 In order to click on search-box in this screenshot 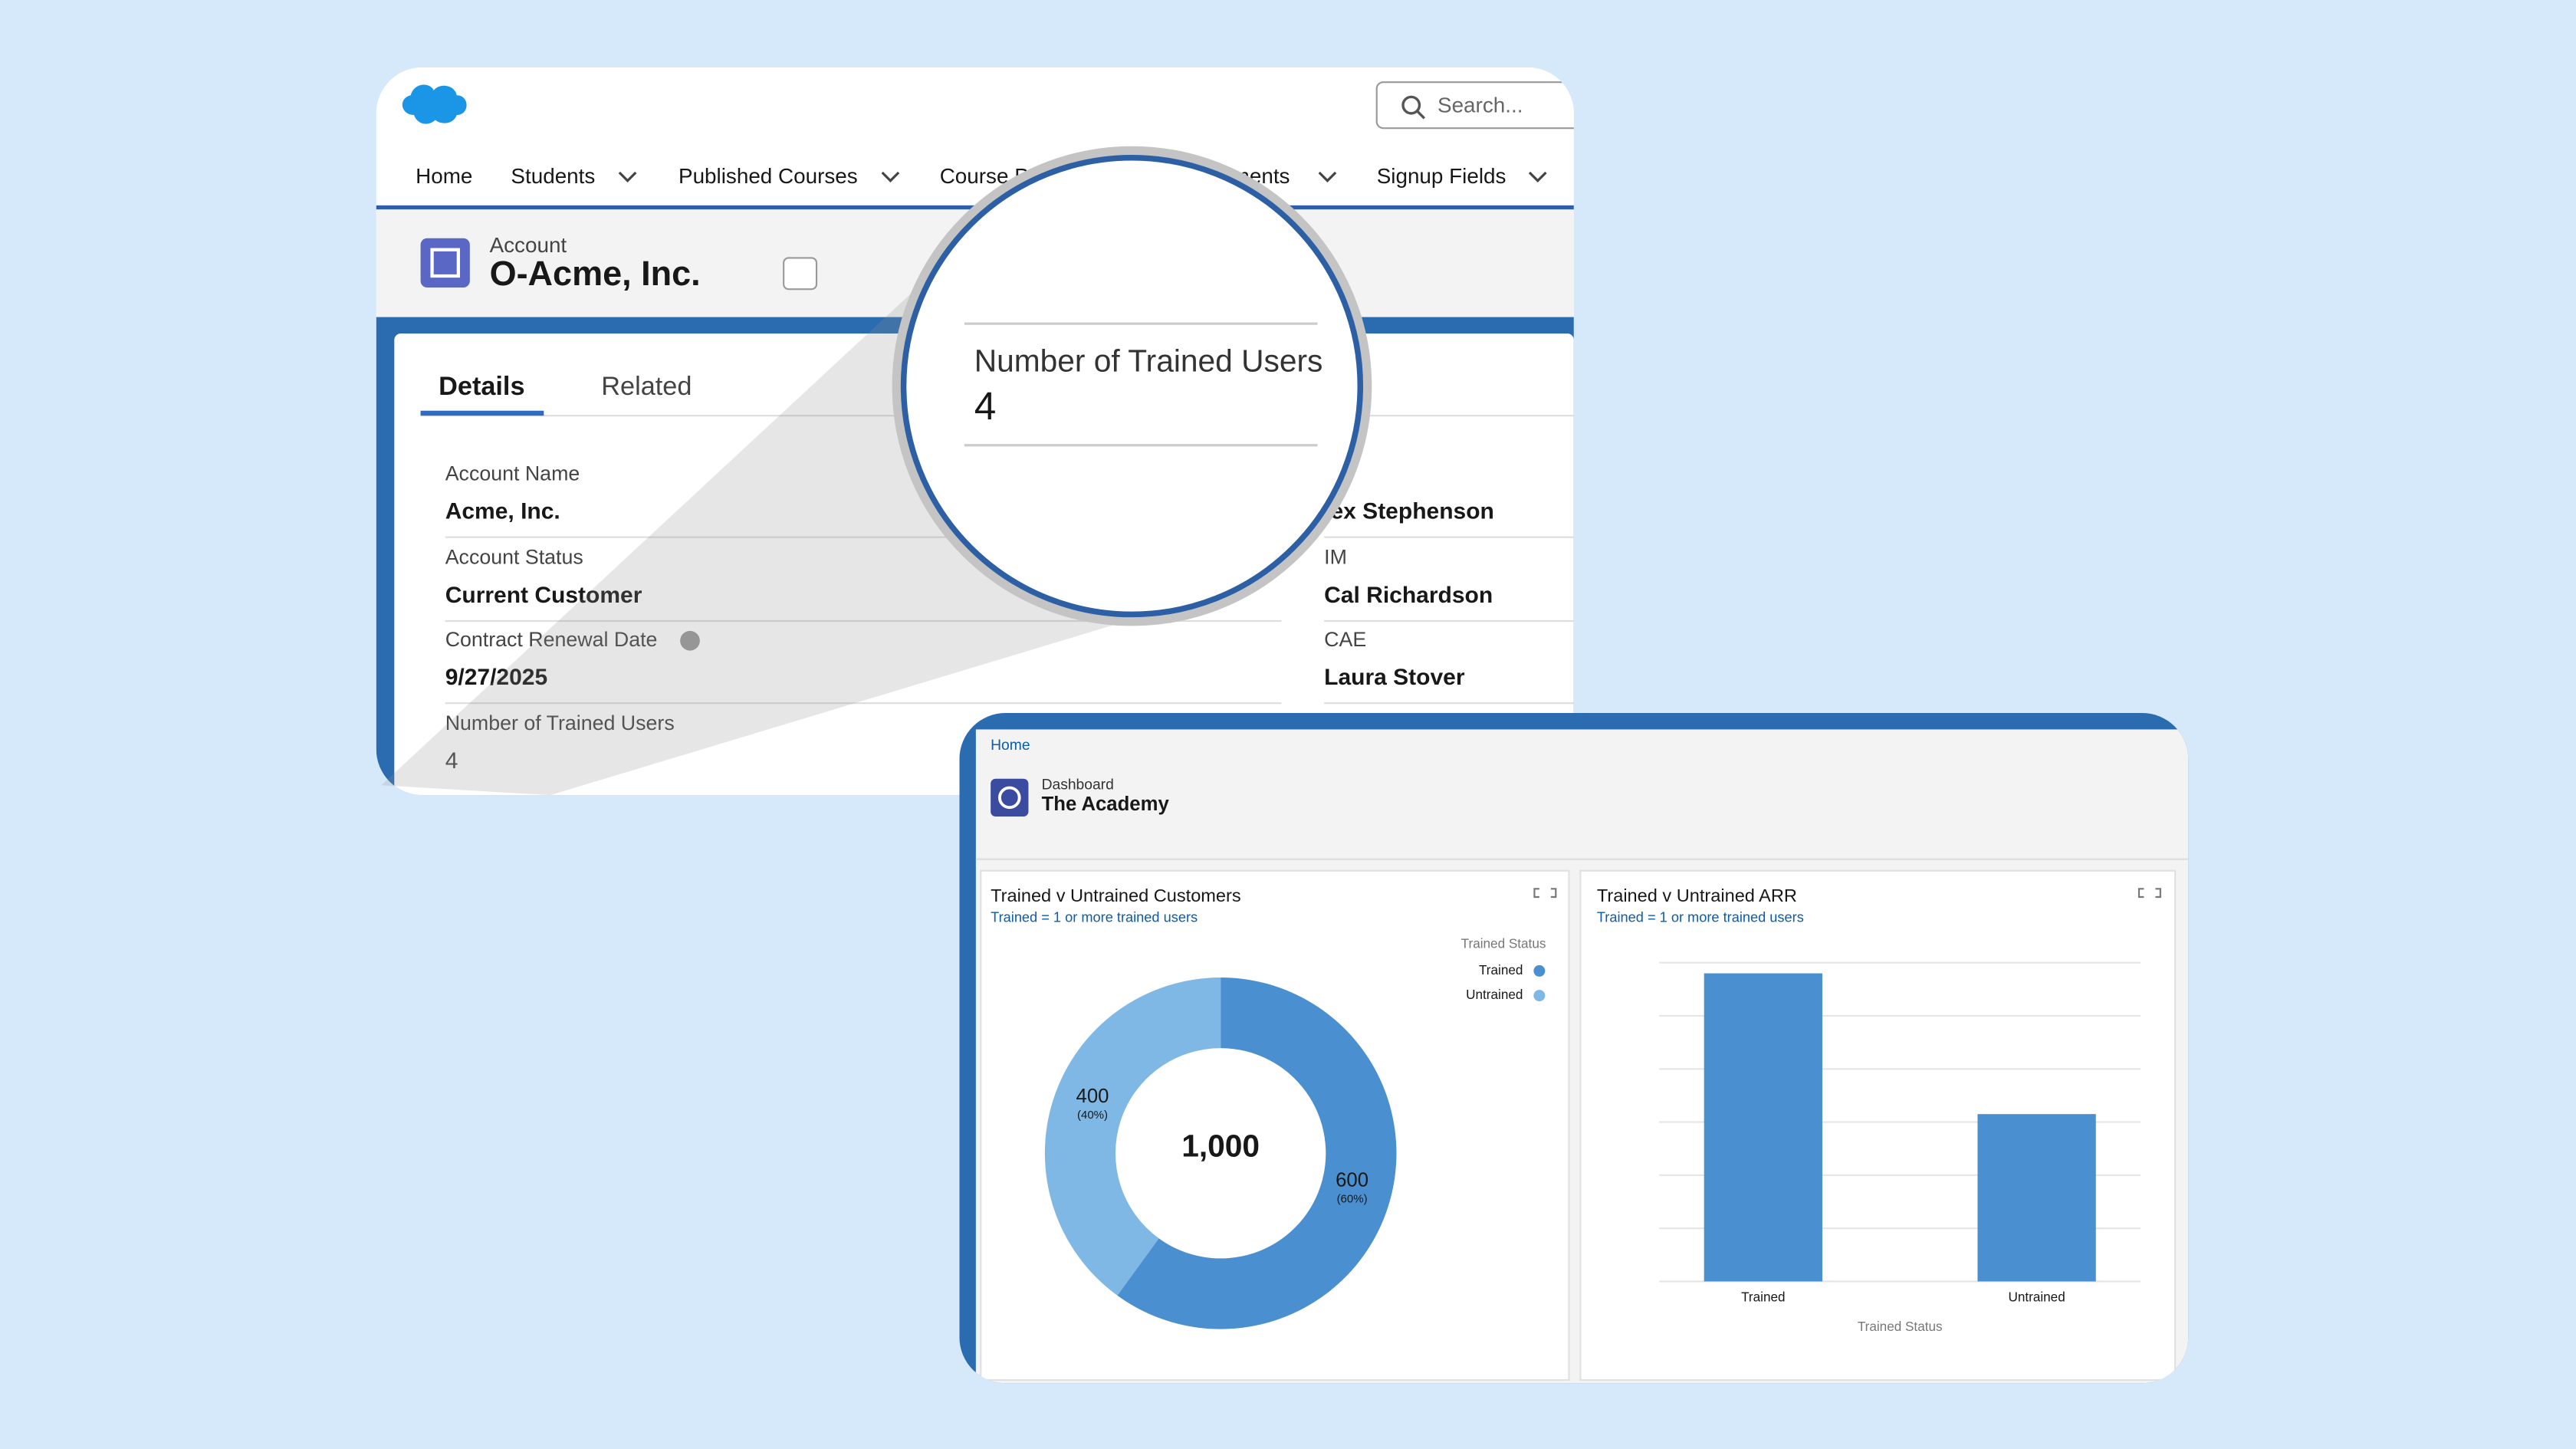, I will do `click(1487, 105)`.